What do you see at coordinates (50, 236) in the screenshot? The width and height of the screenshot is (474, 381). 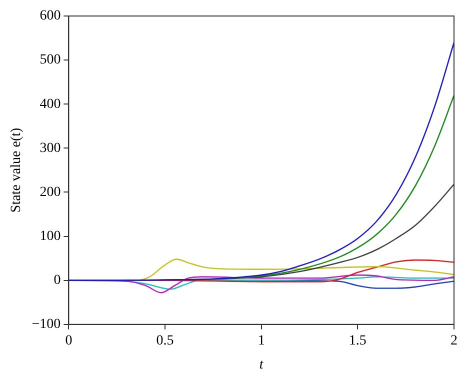 I see `y-tick-label: 100` at bounding box center [50, 236].